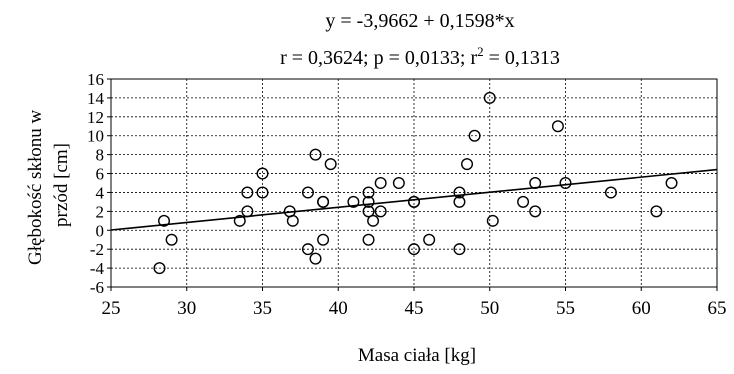  I want to click on x-axis-title: Masa ciała [kg], so click(417, 355).